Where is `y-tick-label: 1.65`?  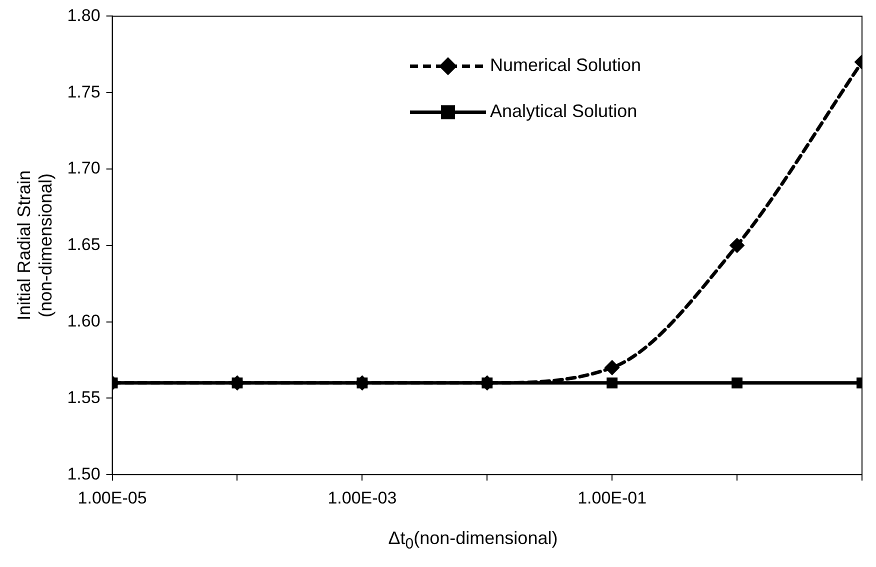 y-tick-label: 1.65 is located at coordinates (83, 244).